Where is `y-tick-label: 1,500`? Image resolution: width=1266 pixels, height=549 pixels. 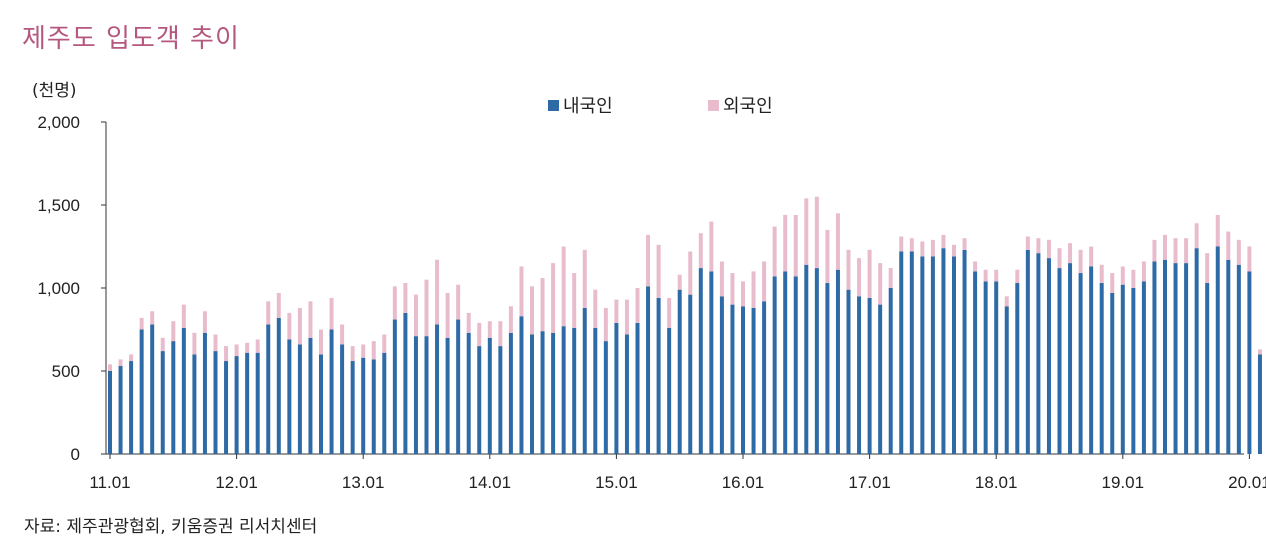 y-tick-label: 1,500 is located at coordinates (58, 205).